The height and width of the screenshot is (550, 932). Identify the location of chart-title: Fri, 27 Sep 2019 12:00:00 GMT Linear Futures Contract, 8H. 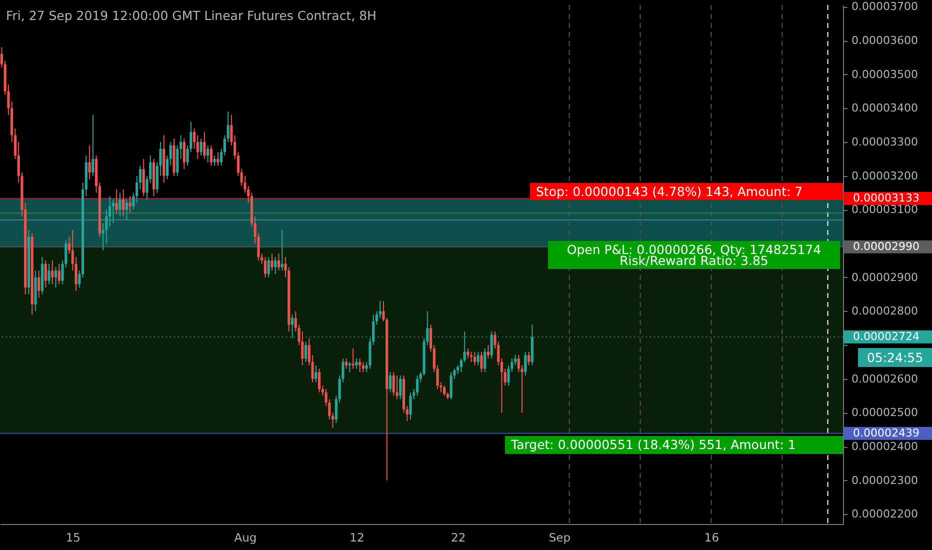
(191, 15).